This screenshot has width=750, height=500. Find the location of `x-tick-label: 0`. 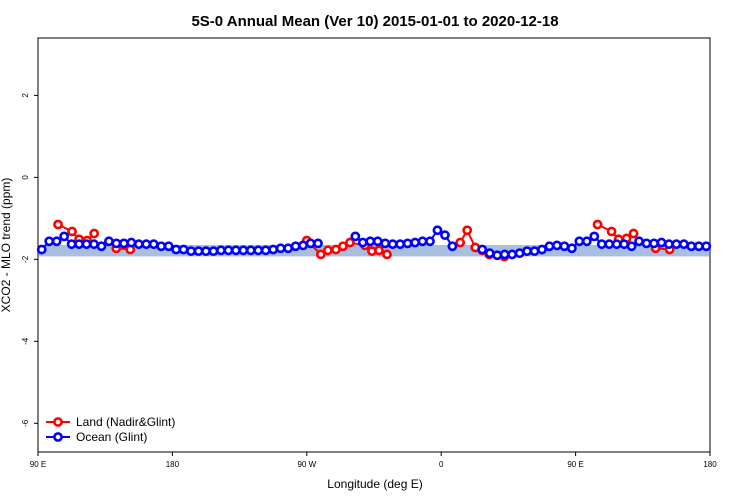

x-tick-label: 0 is located at coordinates (441, 464).